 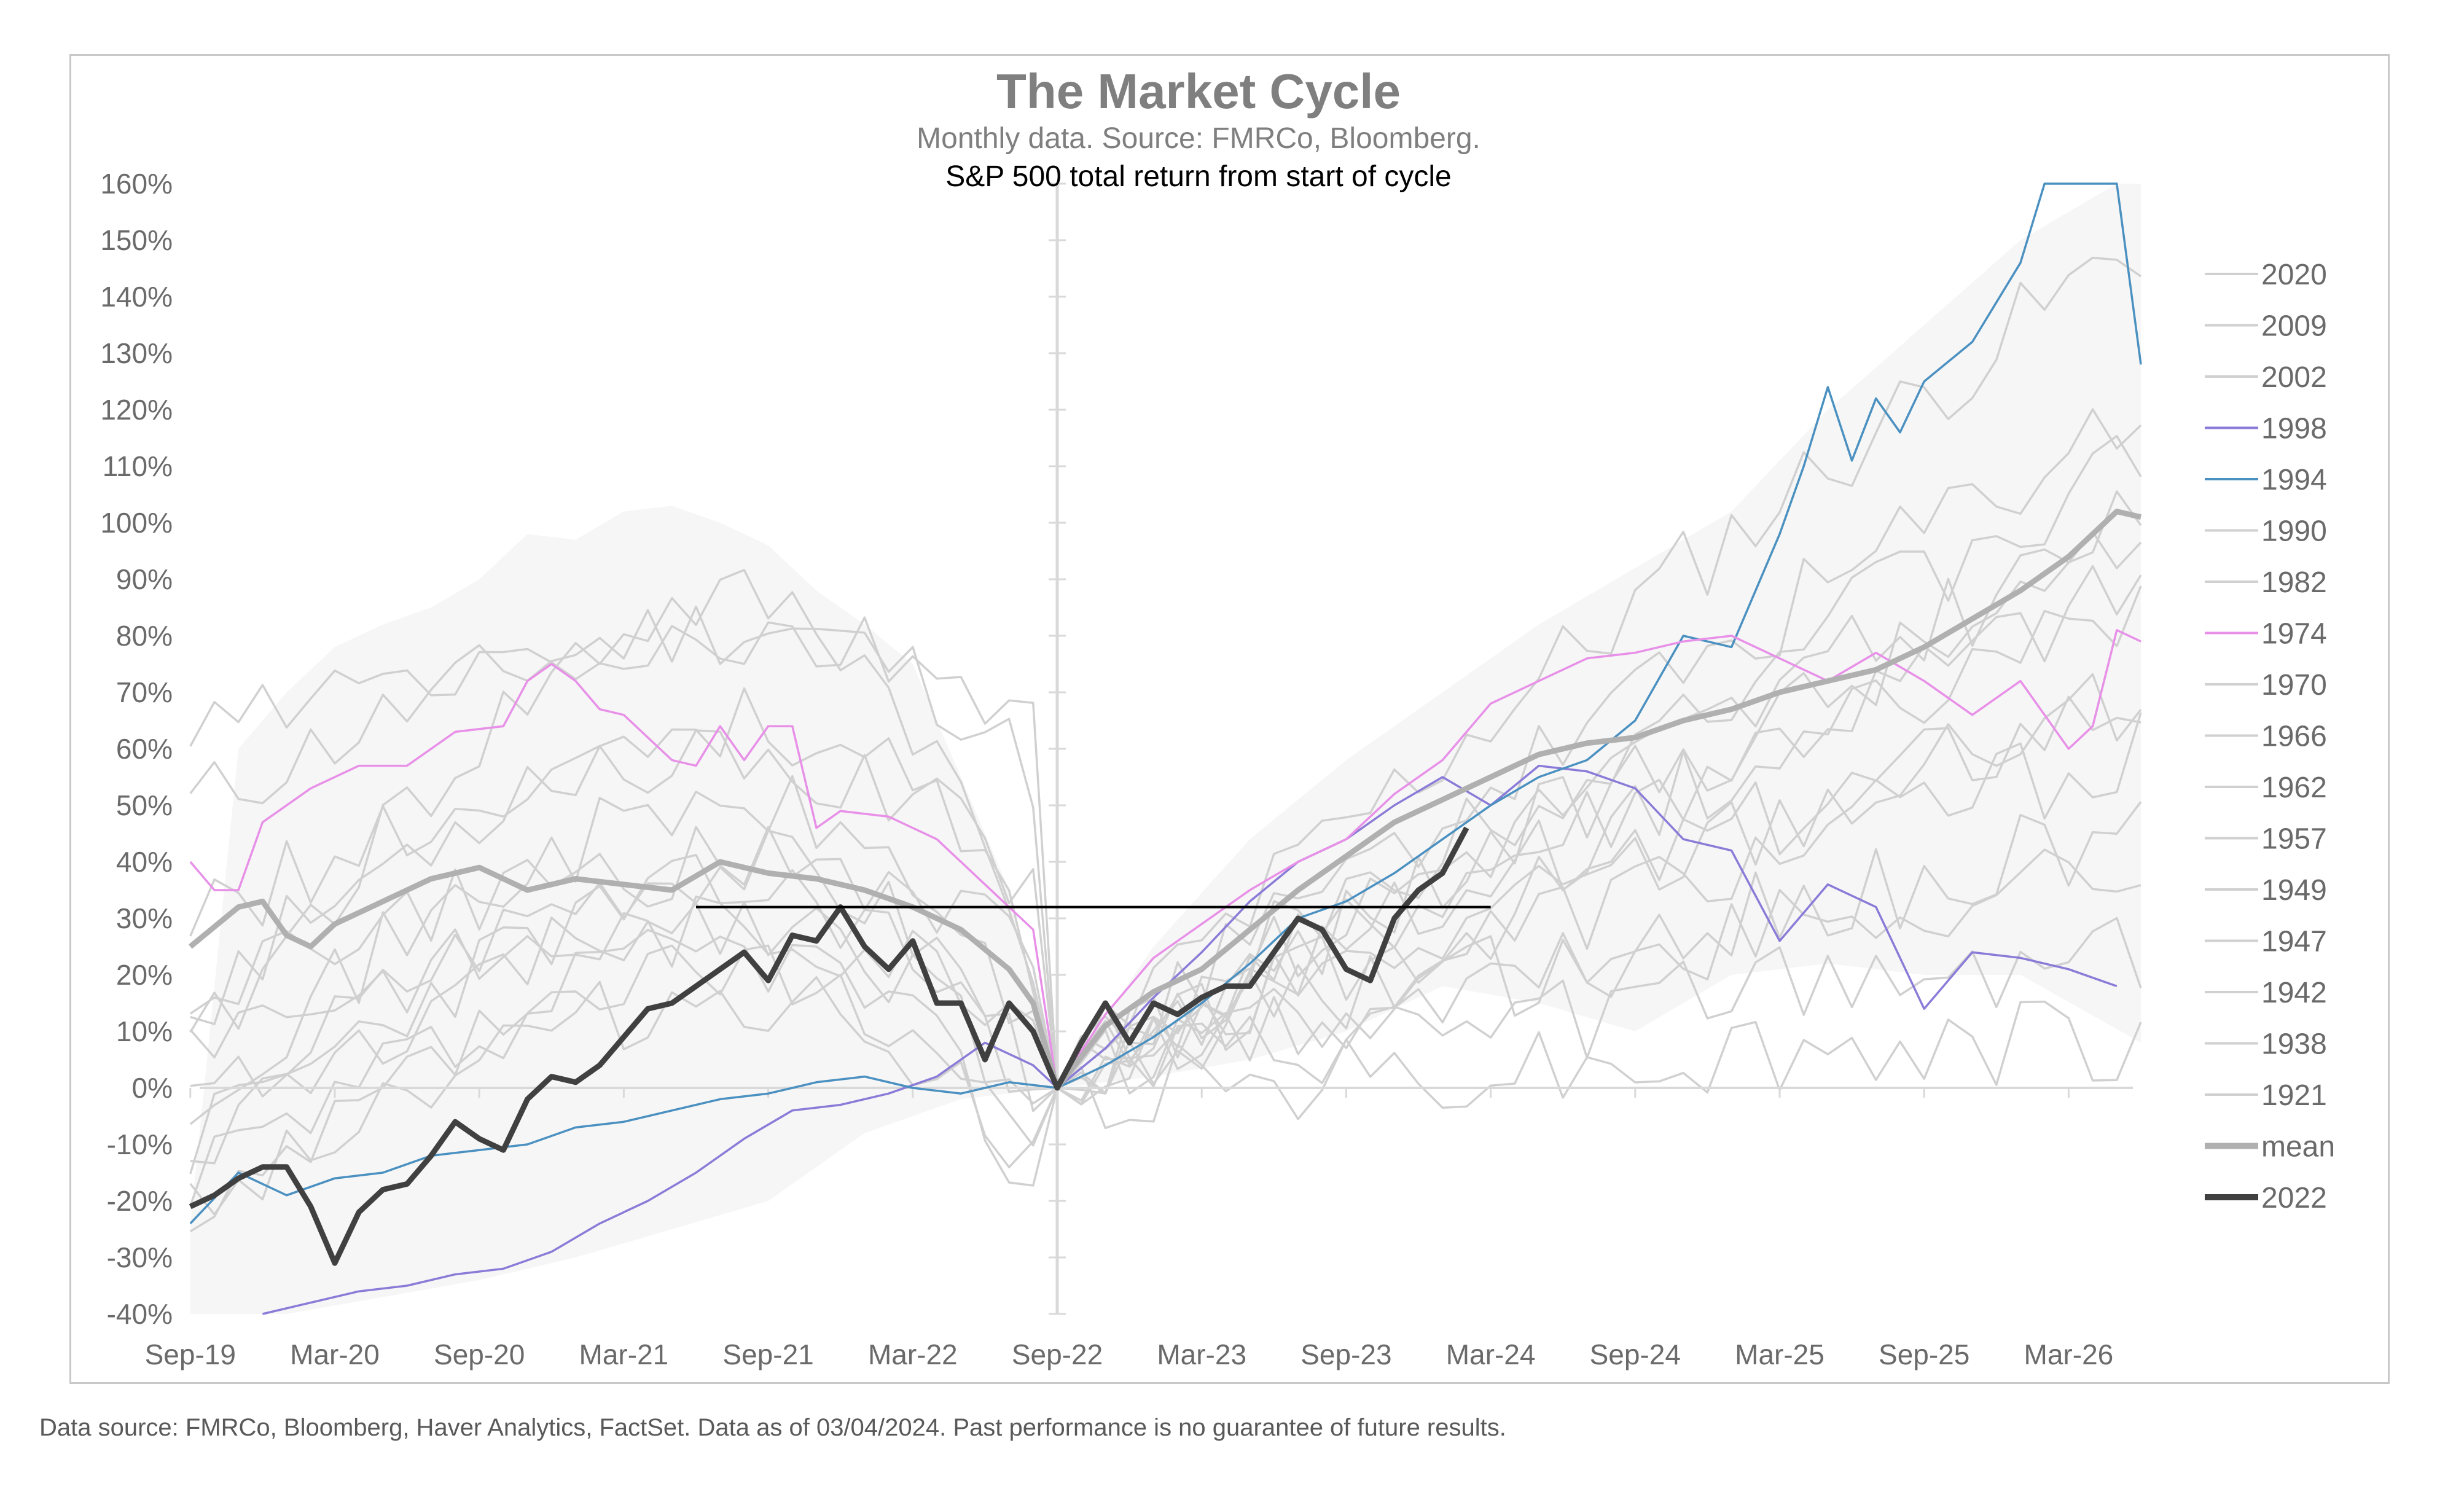 I want to click on legend-label-1982: 1982, so click(x=2294, y=582).